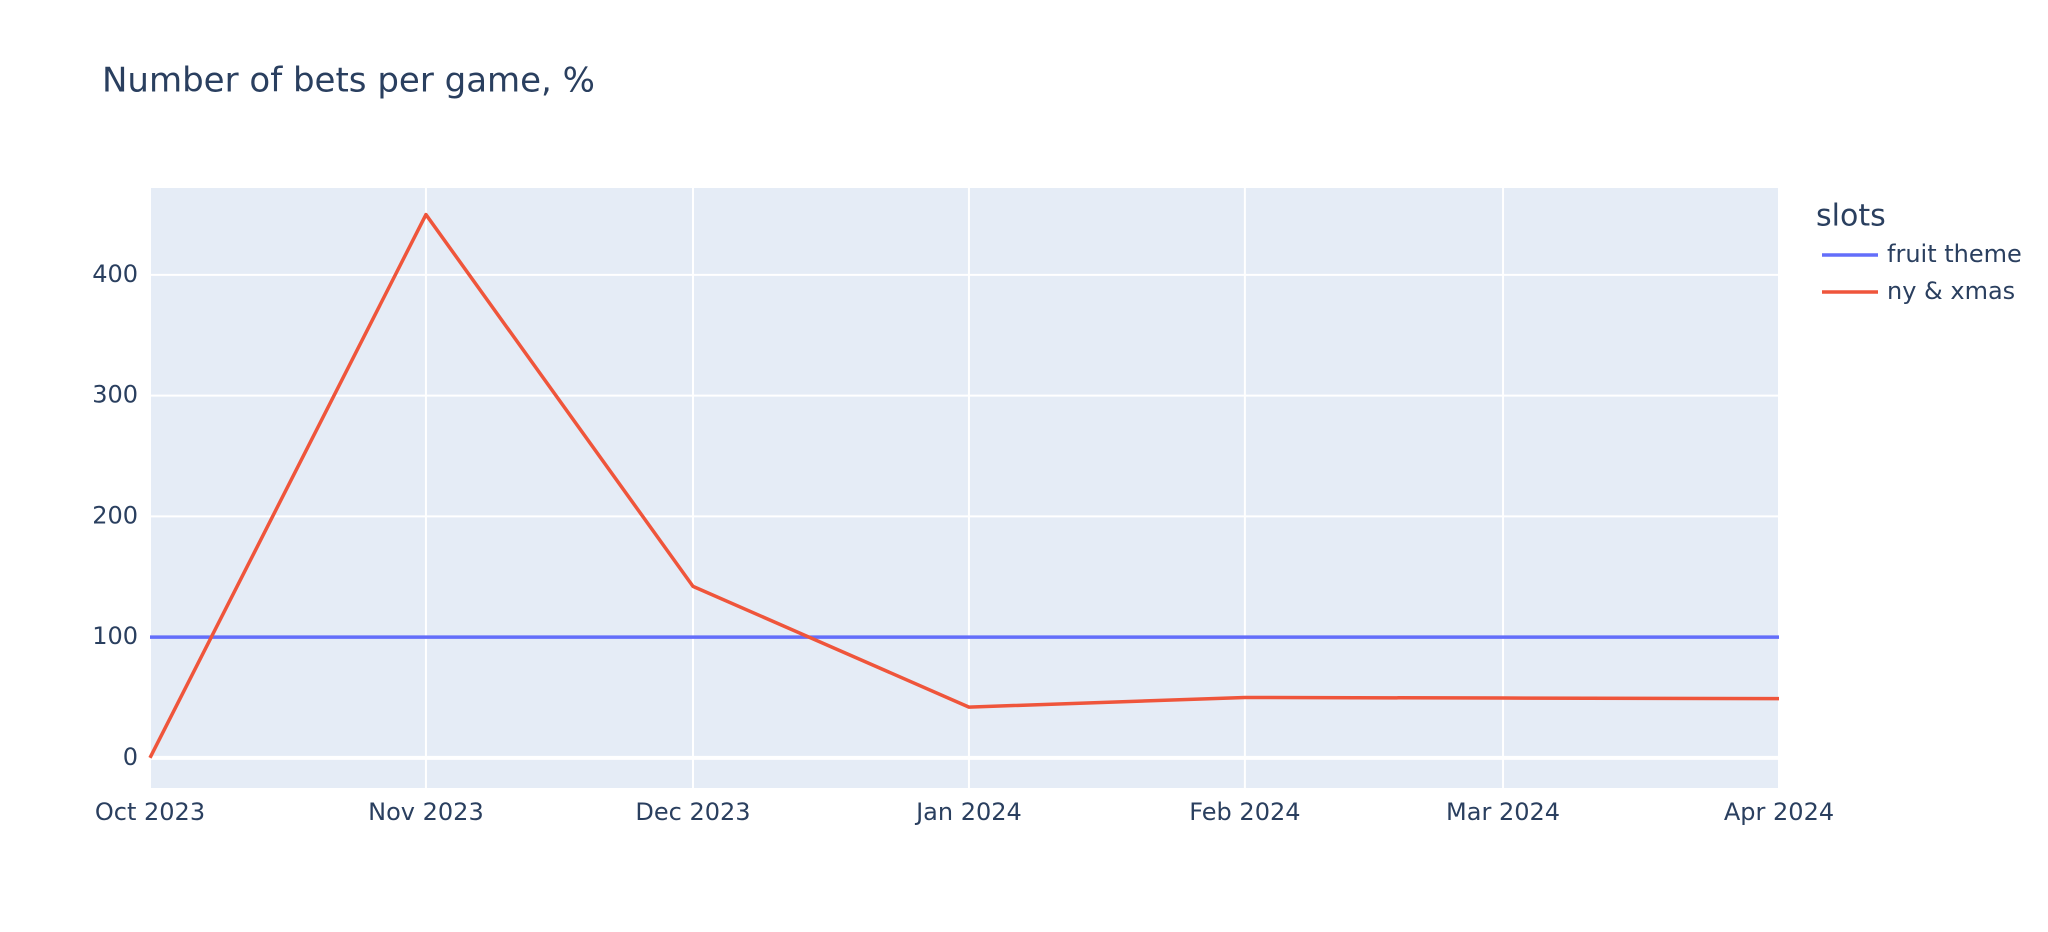 This screenshot has width=2048, height=932. What do you see at coordinates (1244, 812) in the screenshot?
I see `x-tick-label: Feb 2024` at bounding box center [1244, 812].